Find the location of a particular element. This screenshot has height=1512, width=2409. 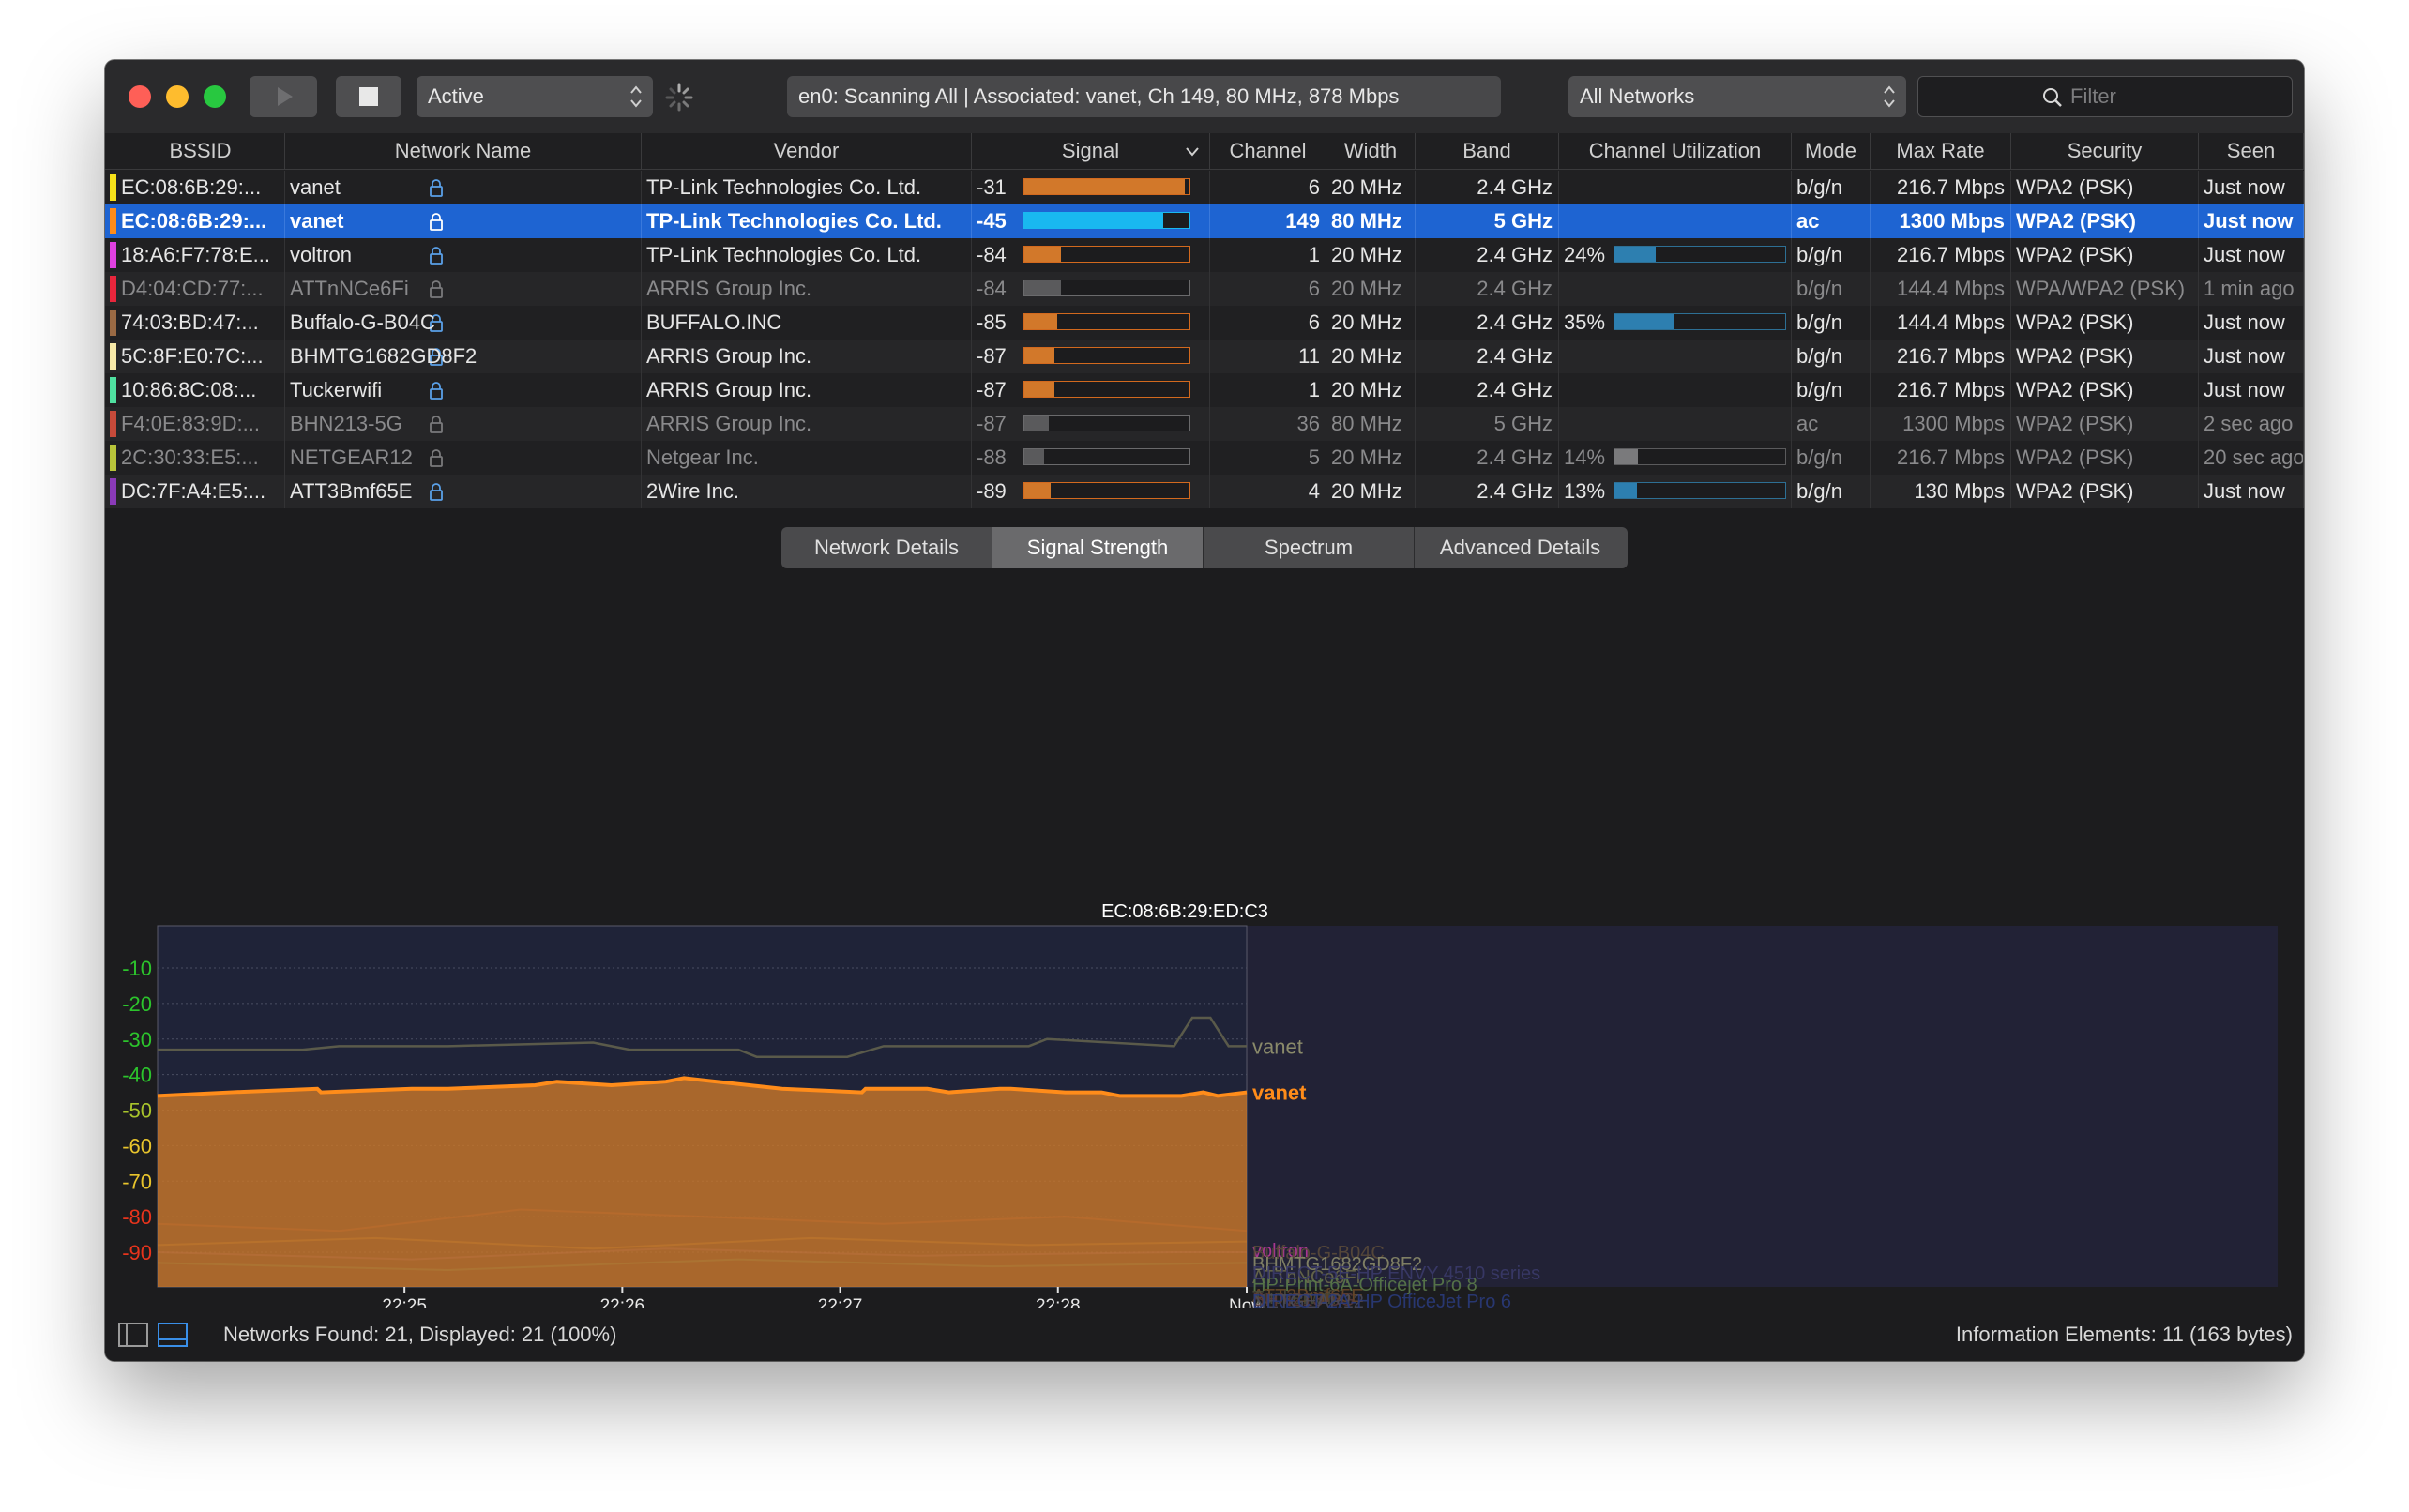

column-header-security: Security is located at coordinates (2105, 151).